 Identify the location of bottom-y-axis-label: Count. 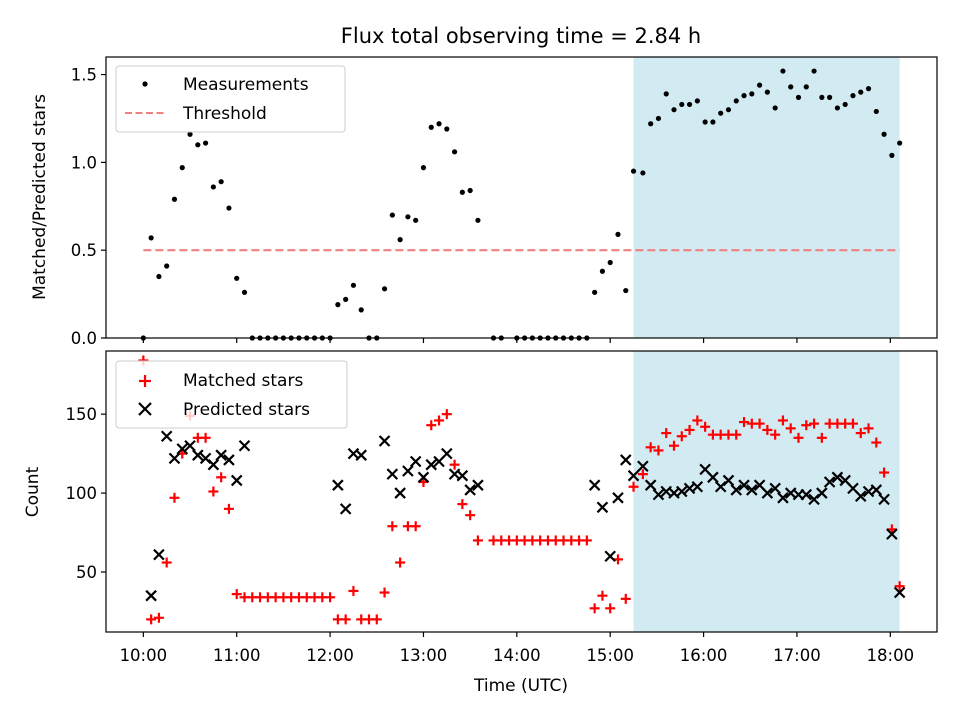
(33, 491).